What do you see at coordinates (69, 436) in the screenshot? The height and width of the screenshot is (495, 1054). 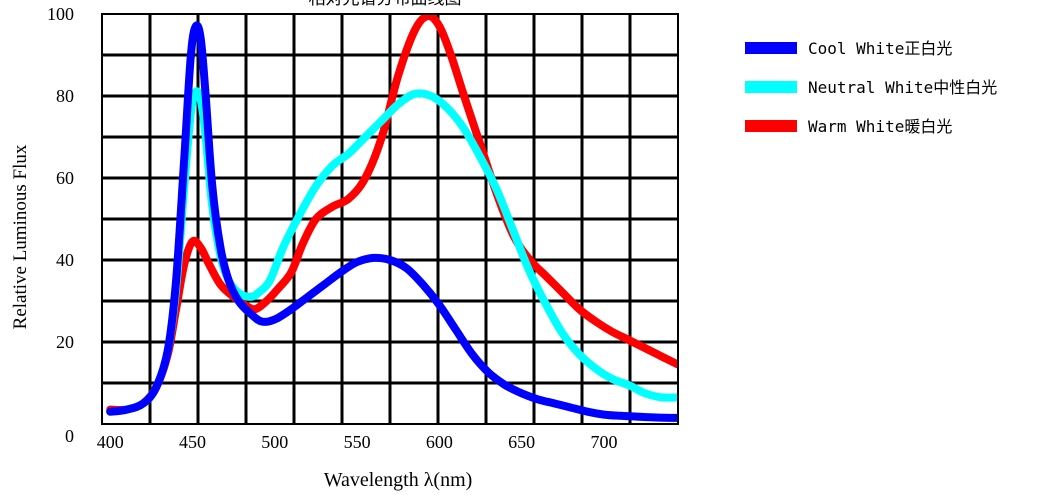 I see `y-tick-label: 0` at bounding box center [69, 436].